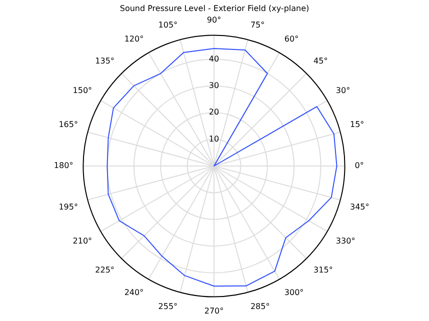  Describe the element at coordinates (168, 306) in the screenshot. I see `spoke-label: 255°` at that location.